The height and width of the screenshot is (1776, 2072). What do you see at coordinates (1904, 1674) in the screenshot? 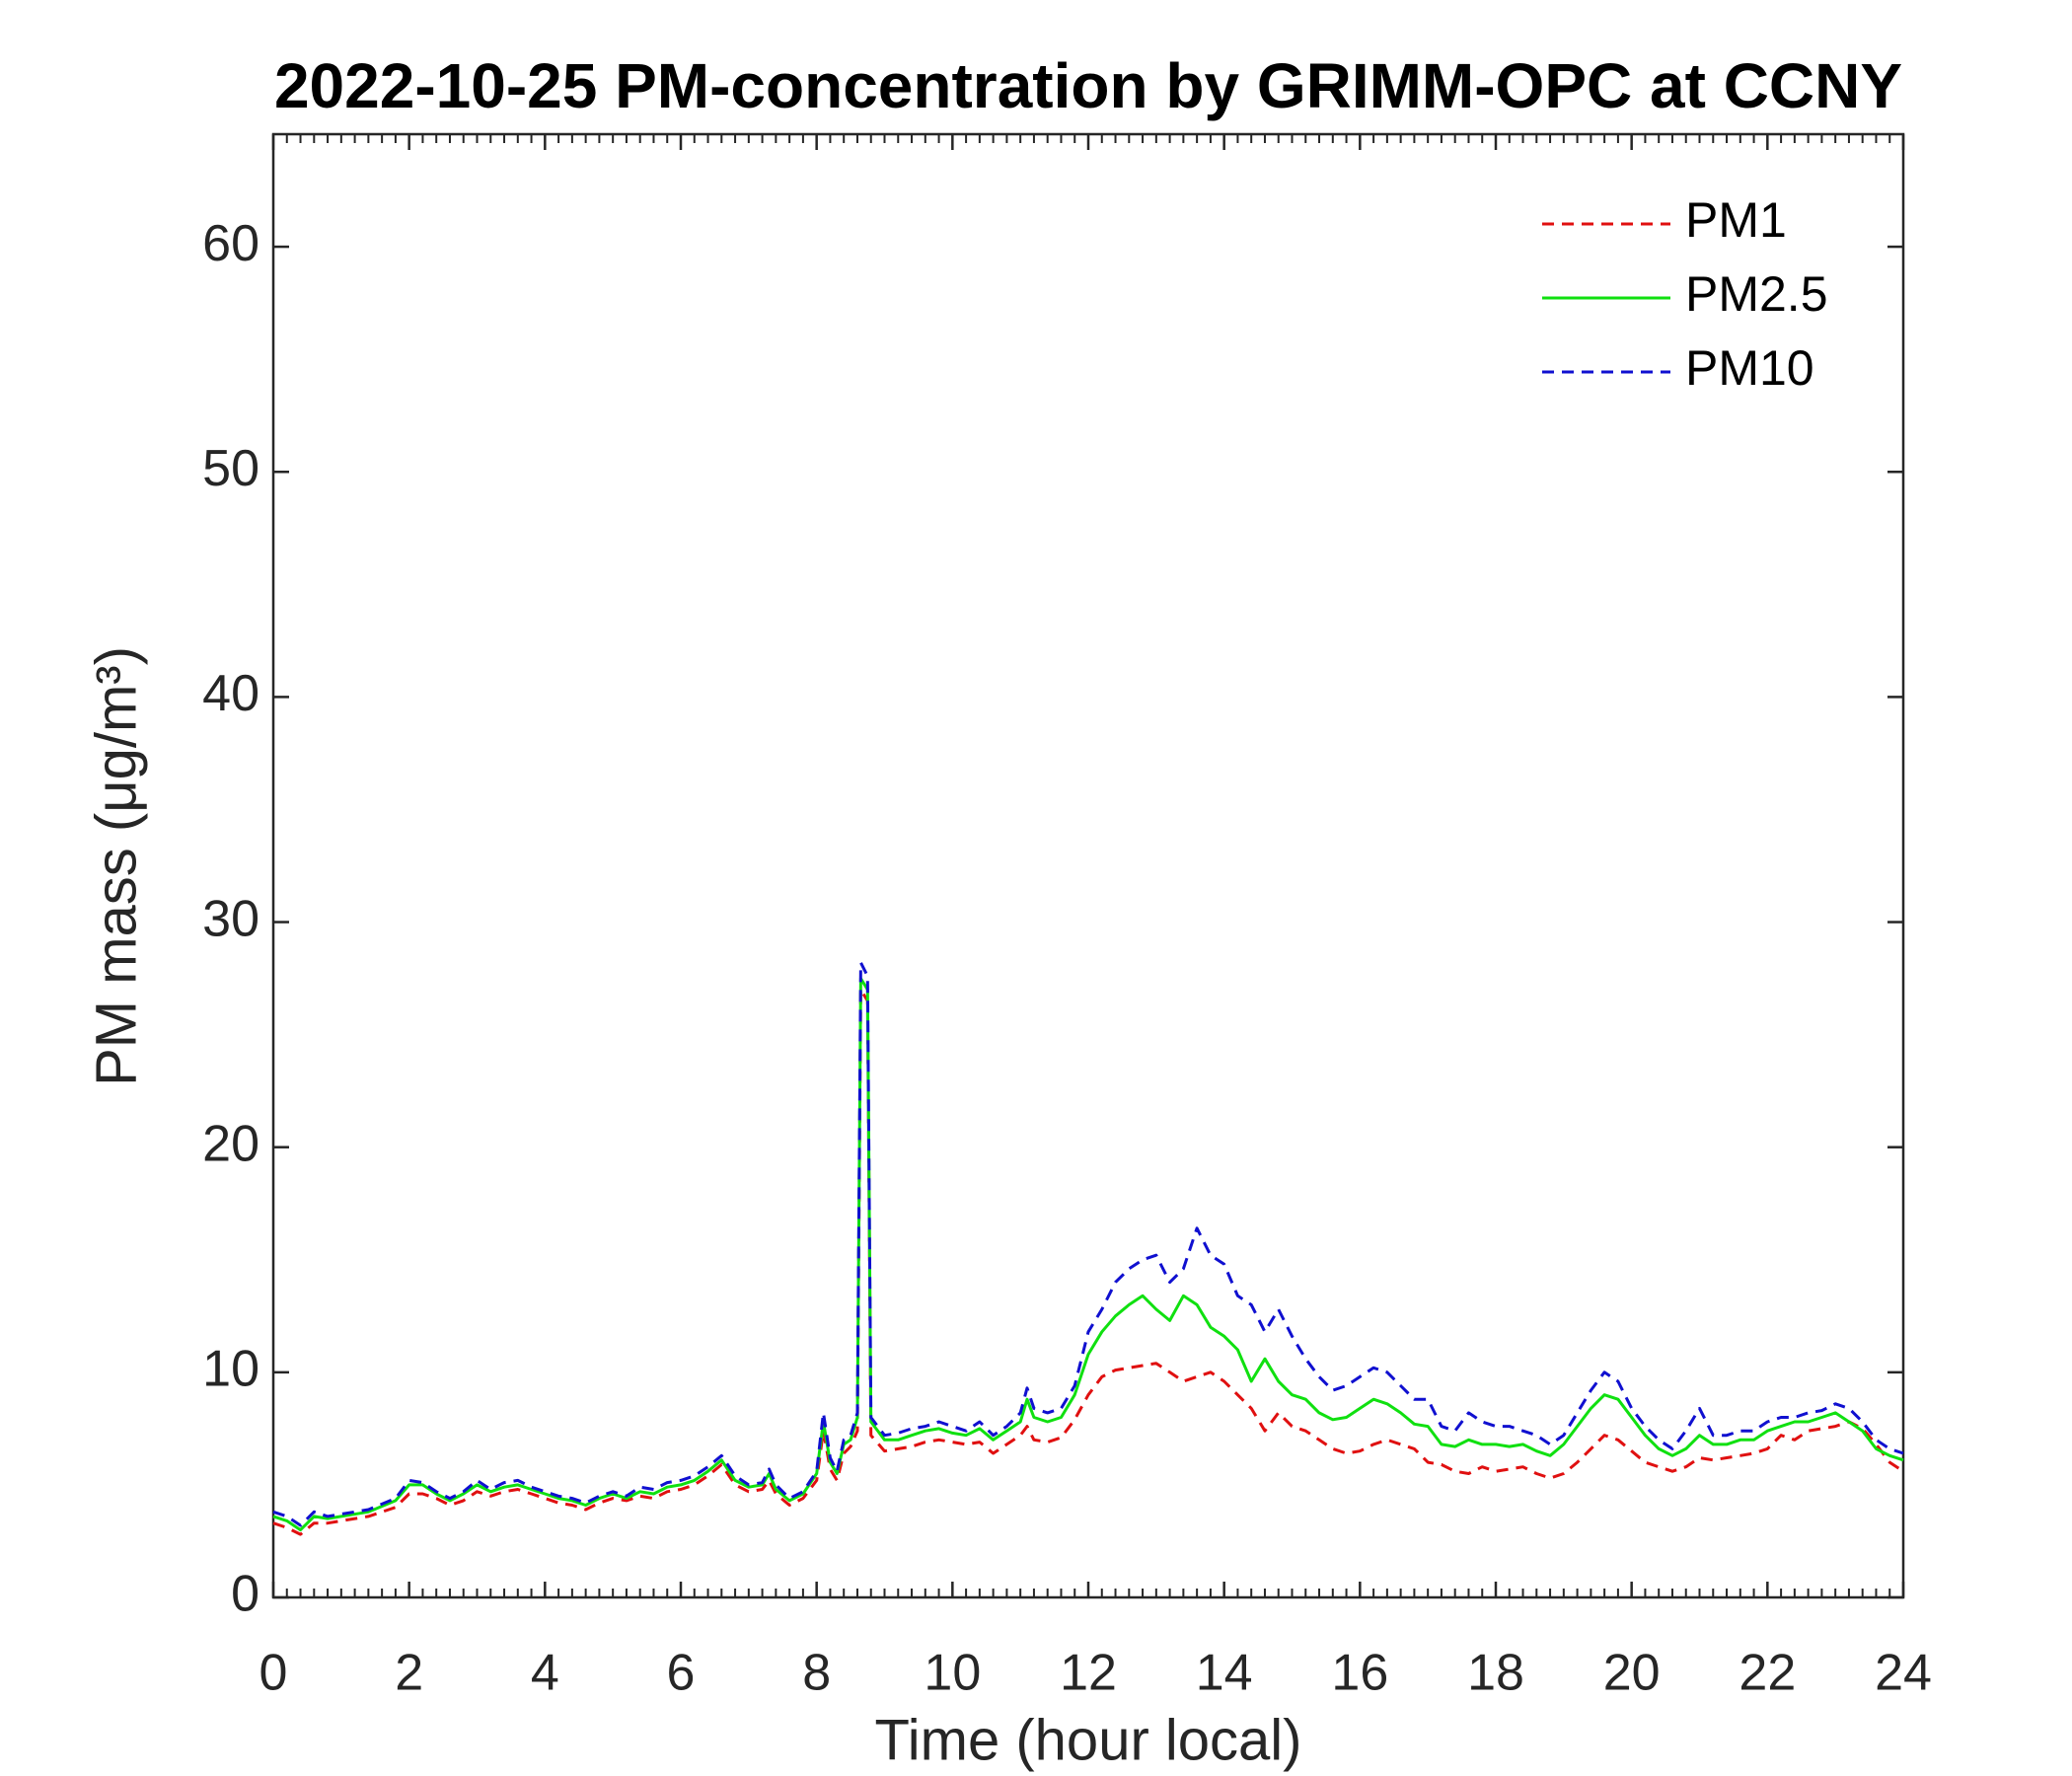
I see `x-tick-label: 24` at bounding box center [1904, 1674].